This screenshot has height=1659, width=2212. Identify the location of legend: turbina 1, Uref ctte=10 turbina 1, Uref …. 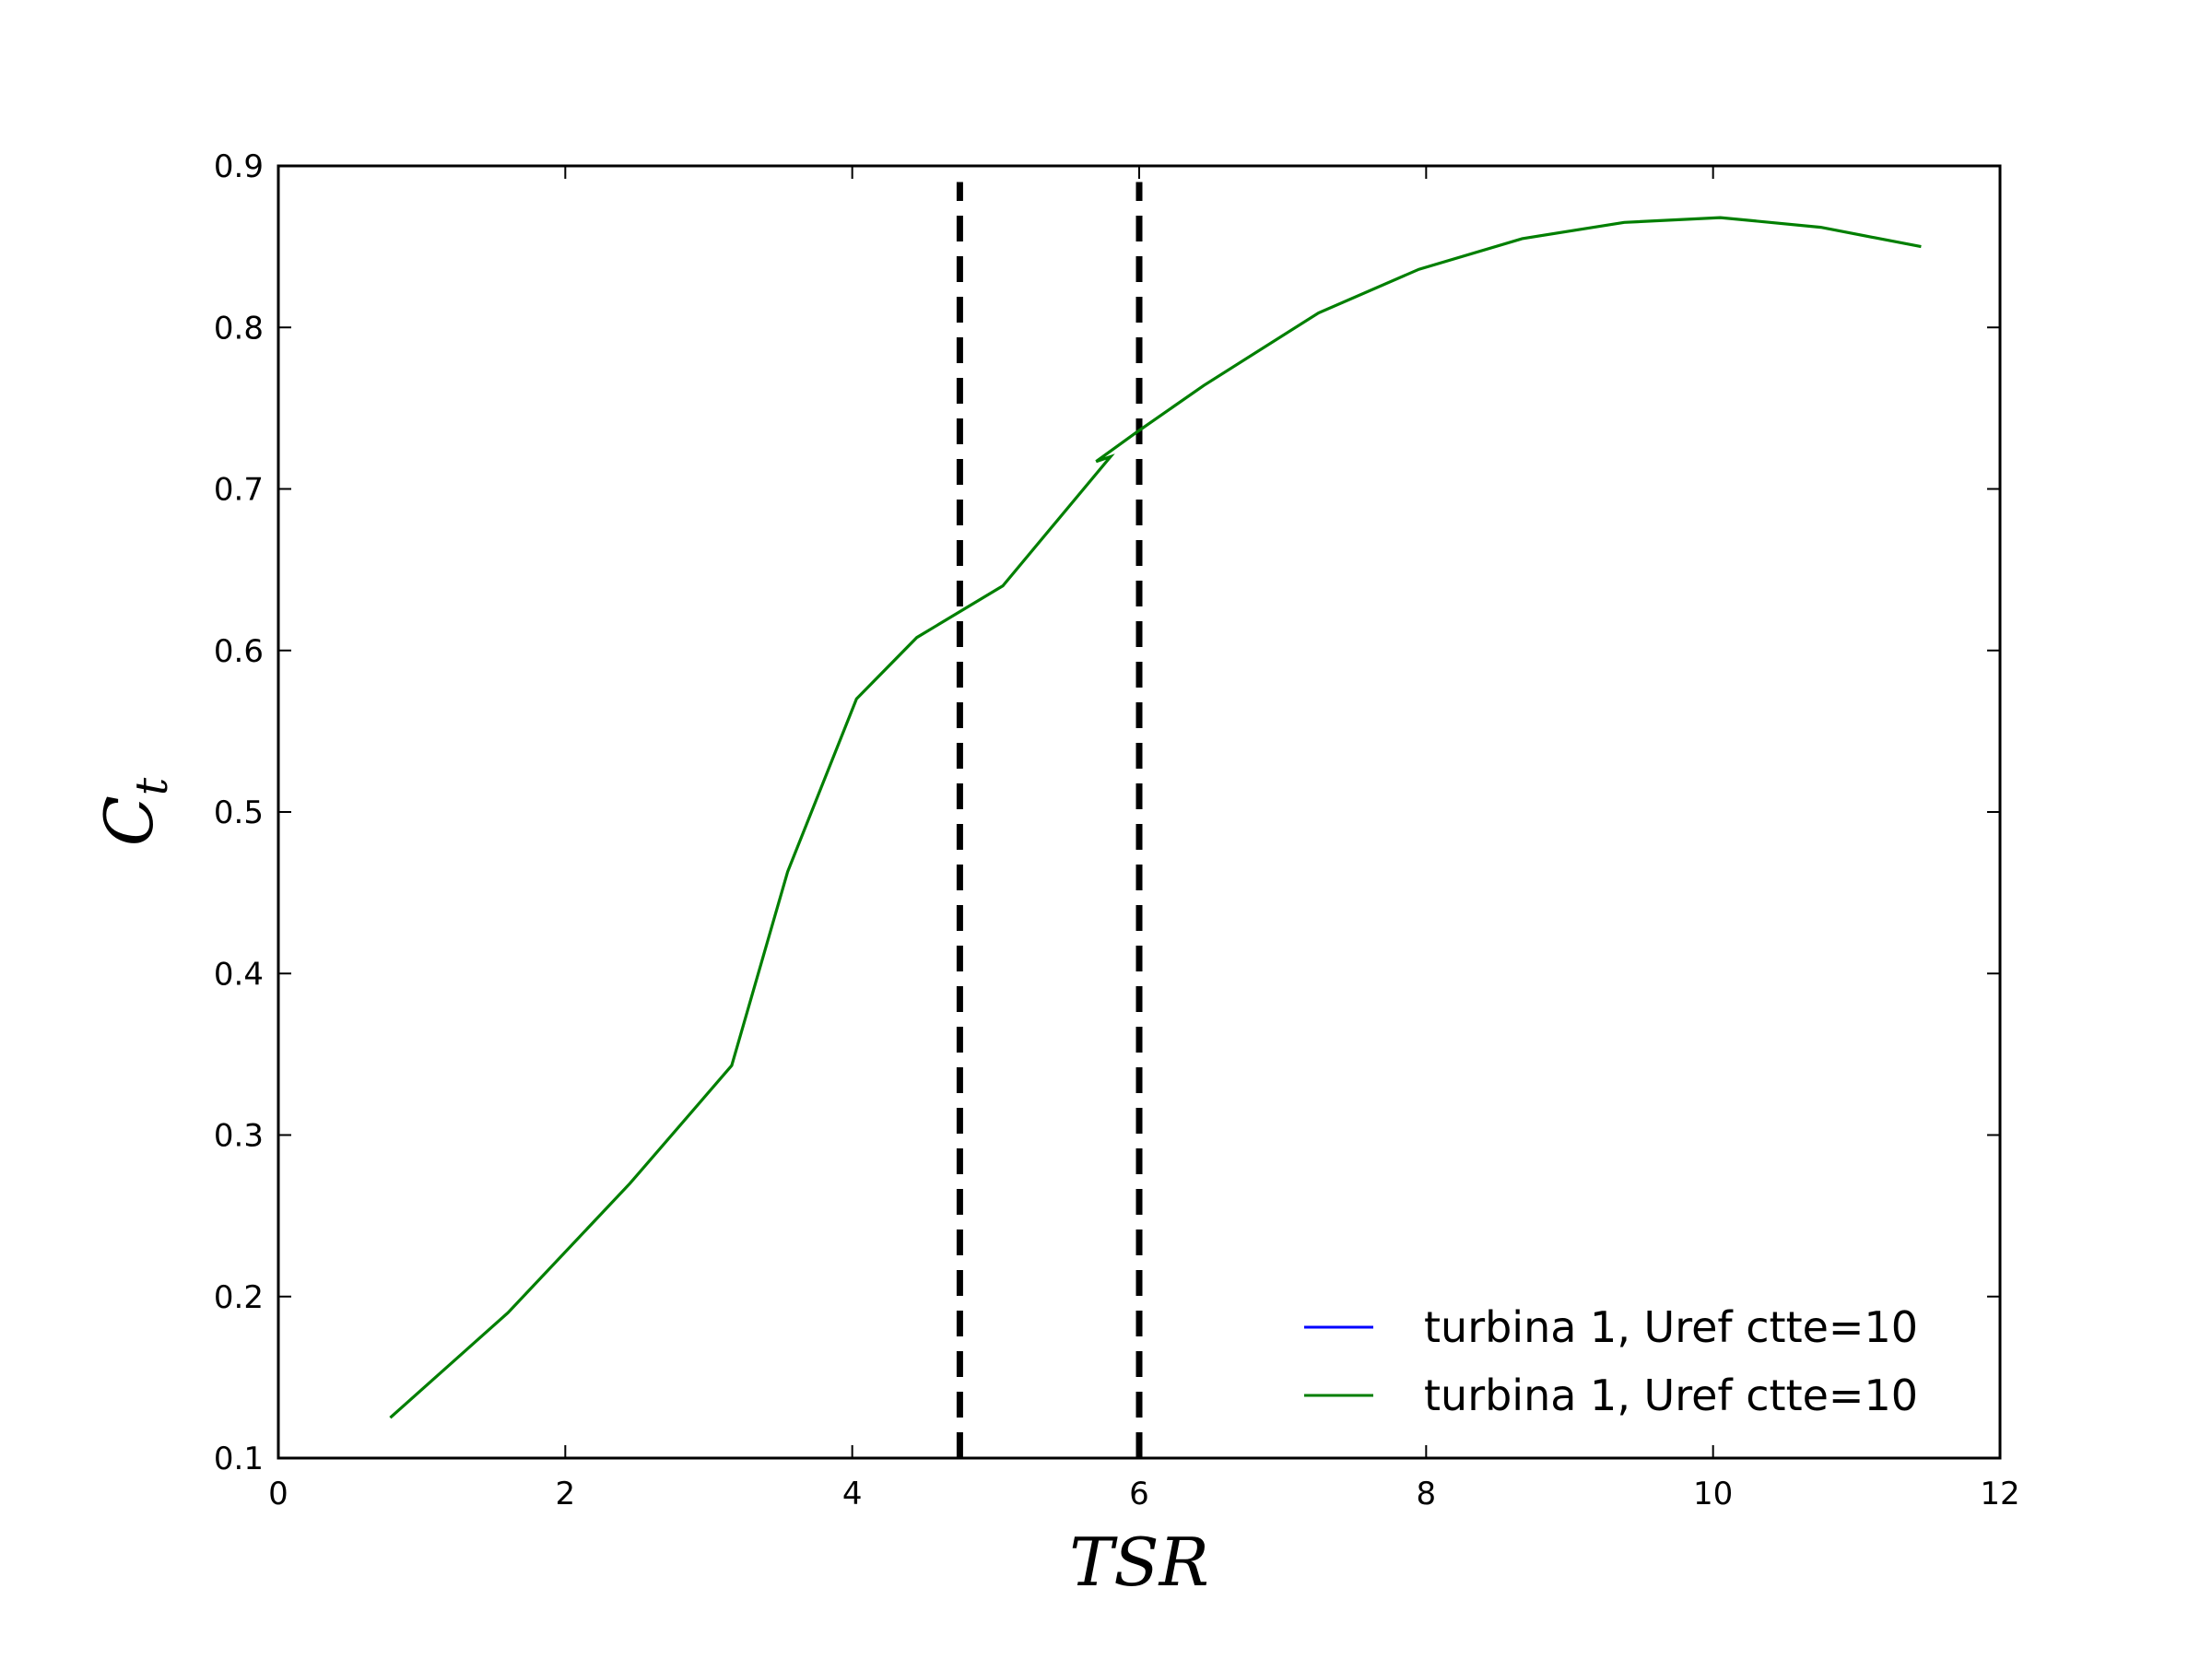
(1611, 1361).